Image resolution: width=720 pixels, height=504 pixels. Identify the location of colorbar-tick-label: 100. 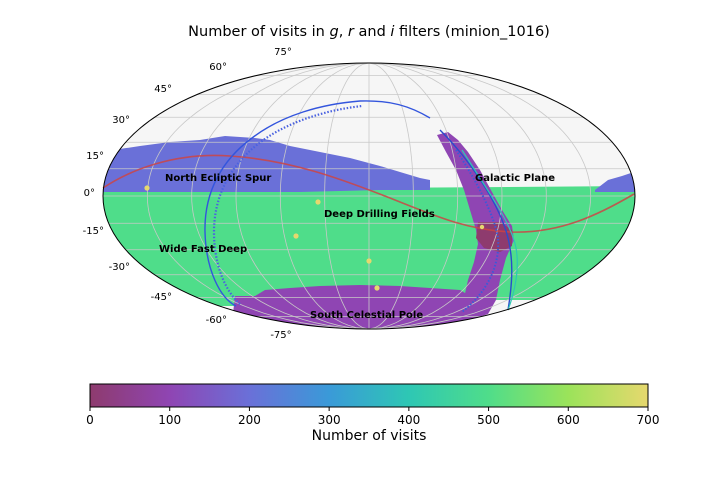
(169, 420).